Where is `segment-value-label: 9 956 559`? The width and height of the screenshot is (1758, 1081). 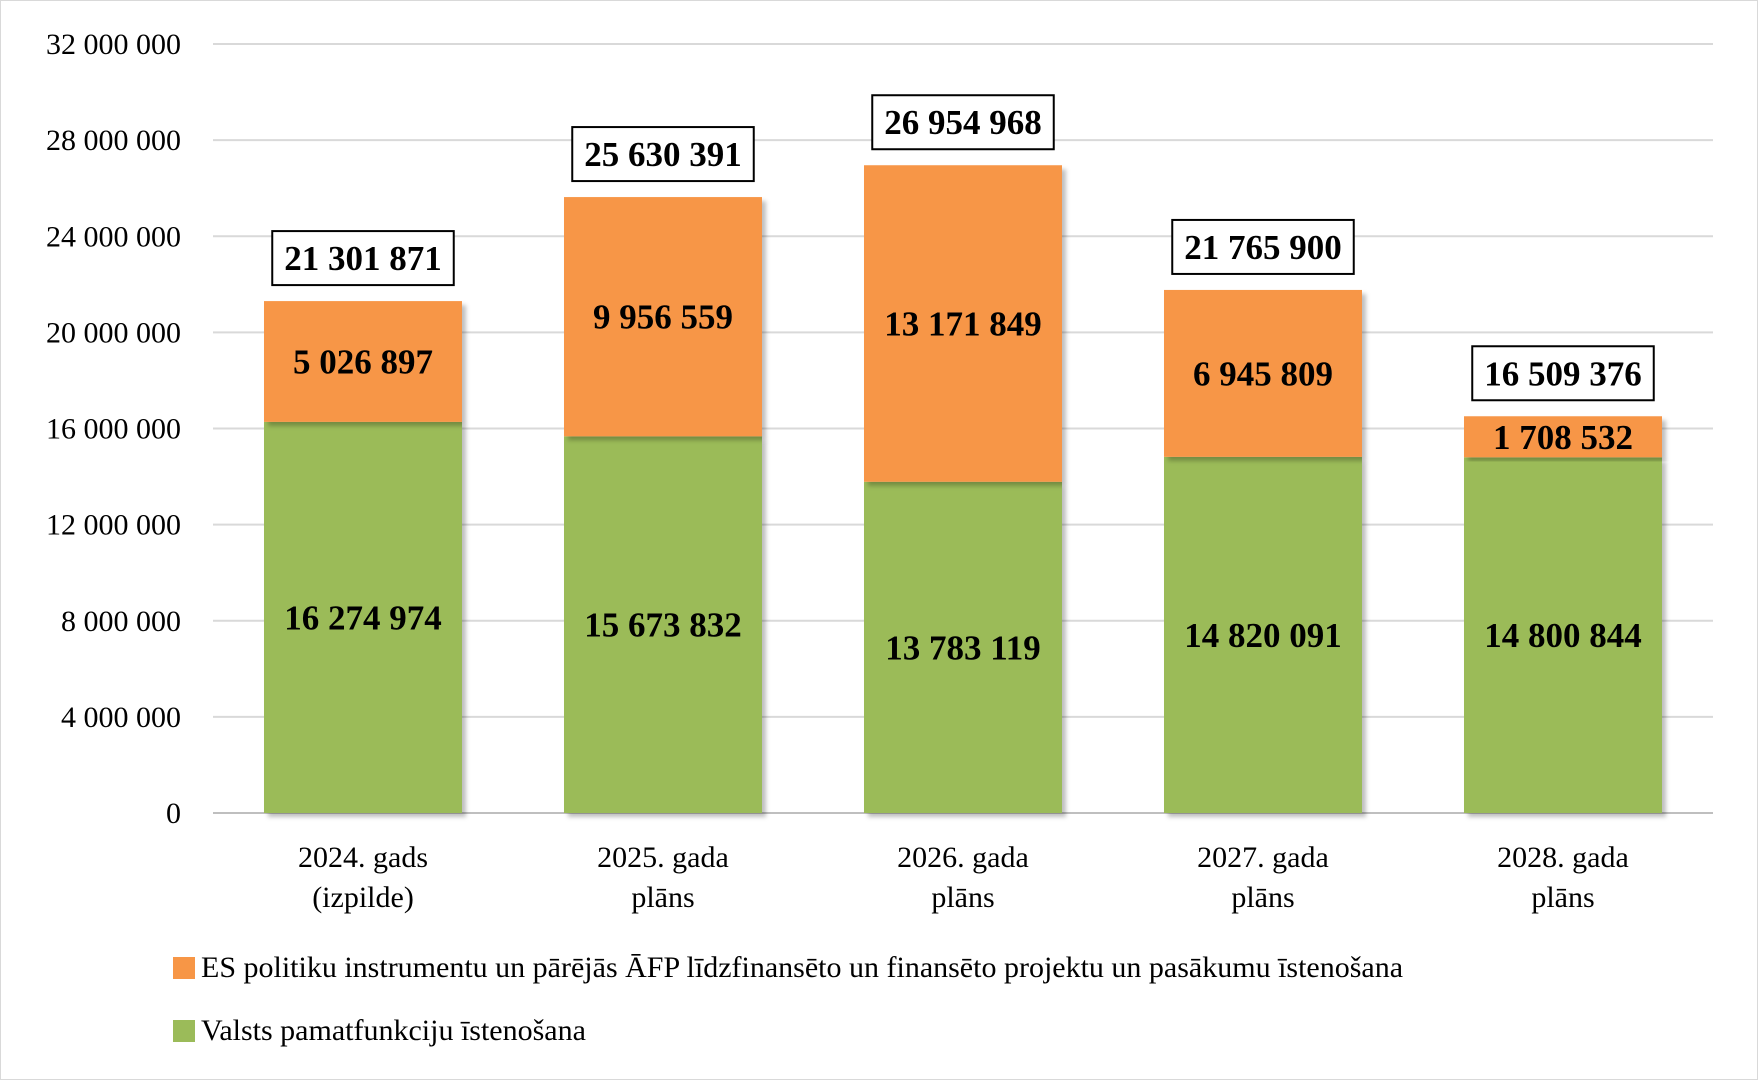 segment-value-label: 9 956 559 is located at coordinates (663, 317).